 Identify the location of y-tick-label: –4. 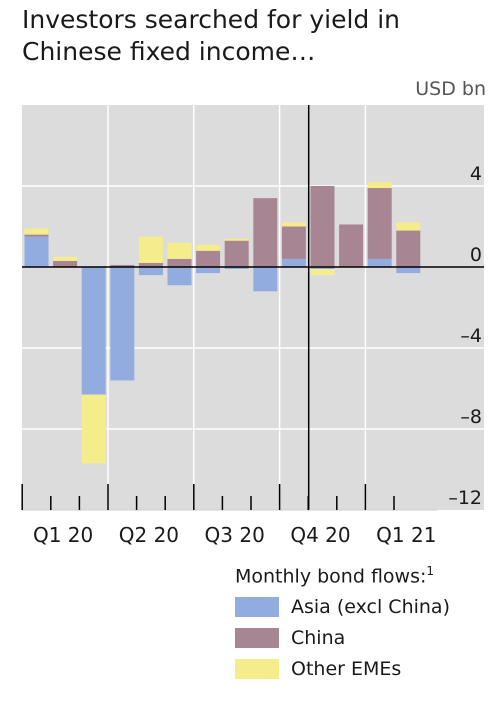
(471, 336).